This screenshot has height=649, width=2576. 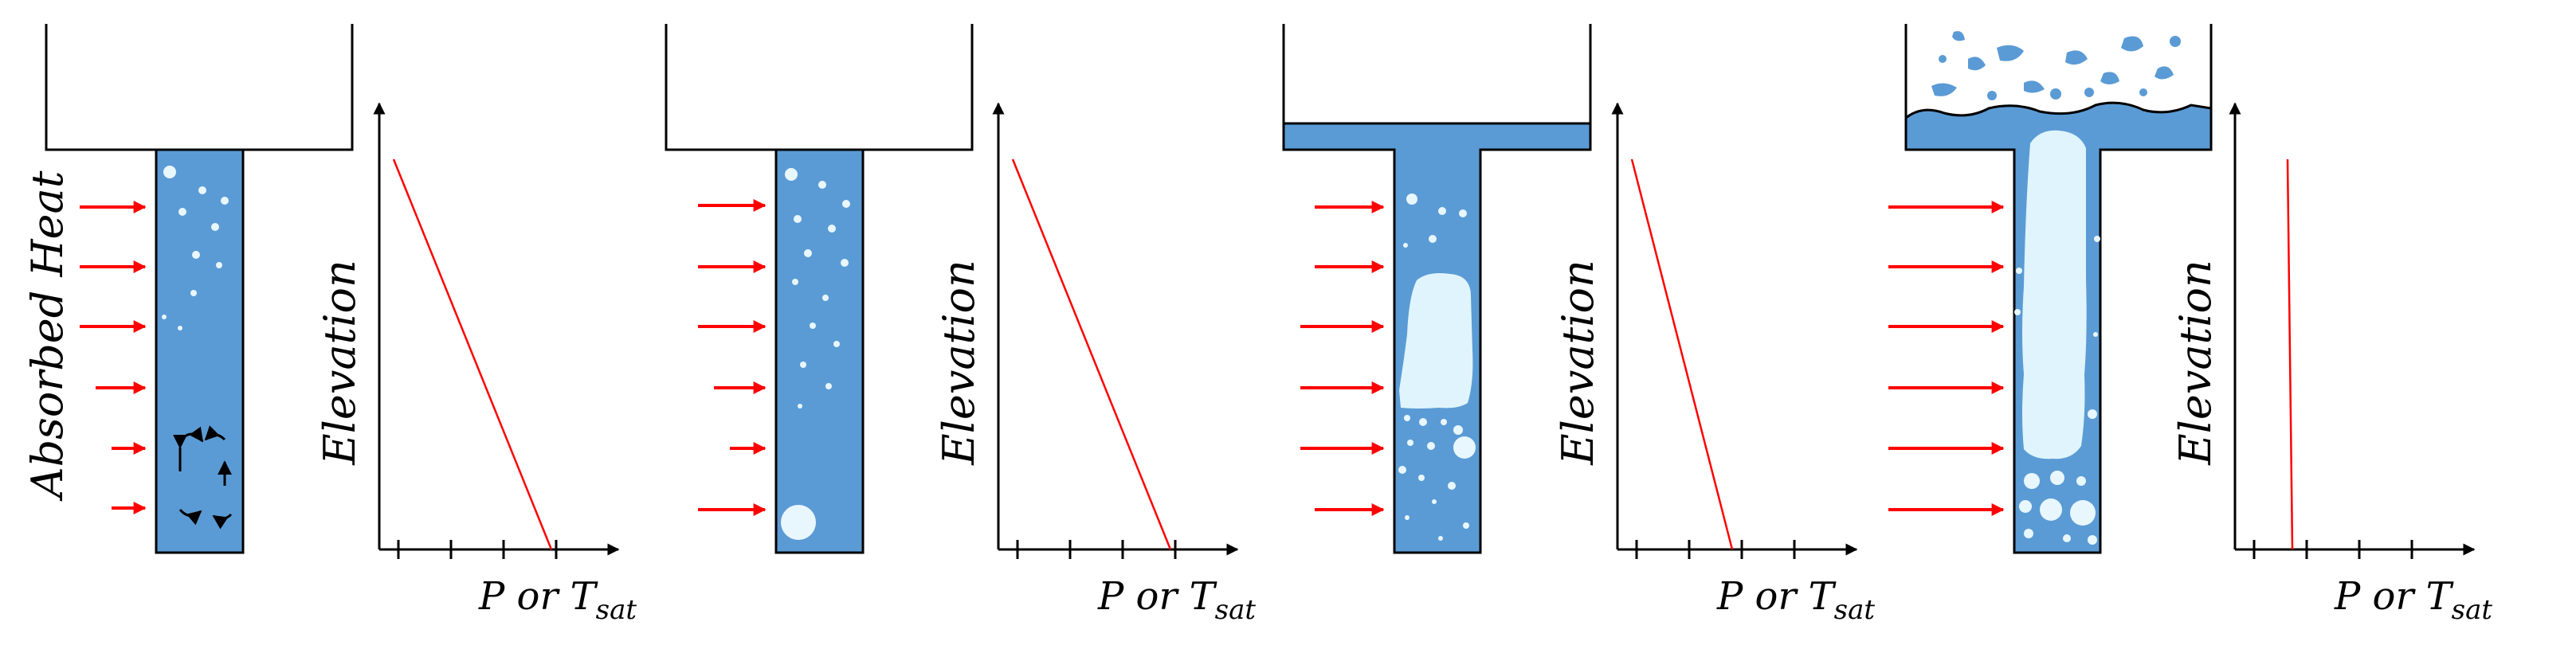 What do you see at coordinates (2331, 364) in the screenshot?
I see `stage-4-elevation-plot: Elevation P or Tsat` at bounding box center [2331, 364].